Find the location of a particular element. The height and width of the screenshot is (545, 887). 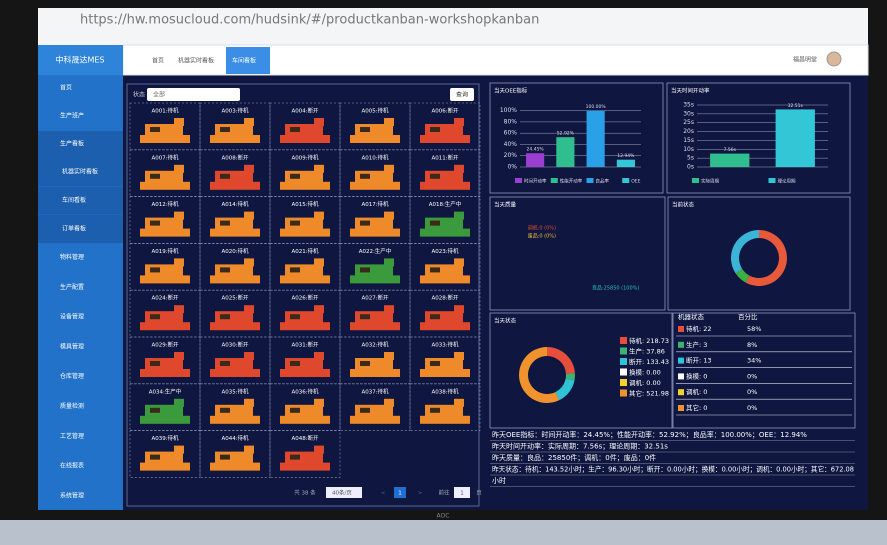

page-size-box is located at coordinates (344, 492).